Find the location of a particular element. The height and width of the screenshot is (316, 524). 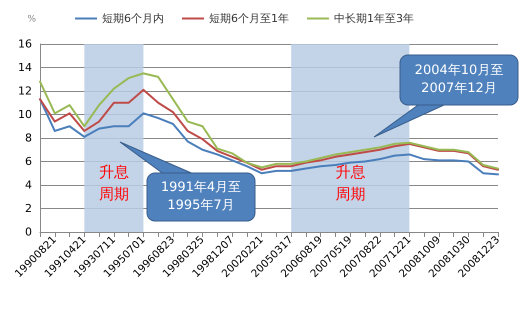

y-tick-label: 12 is located at coordinates (25, 91).